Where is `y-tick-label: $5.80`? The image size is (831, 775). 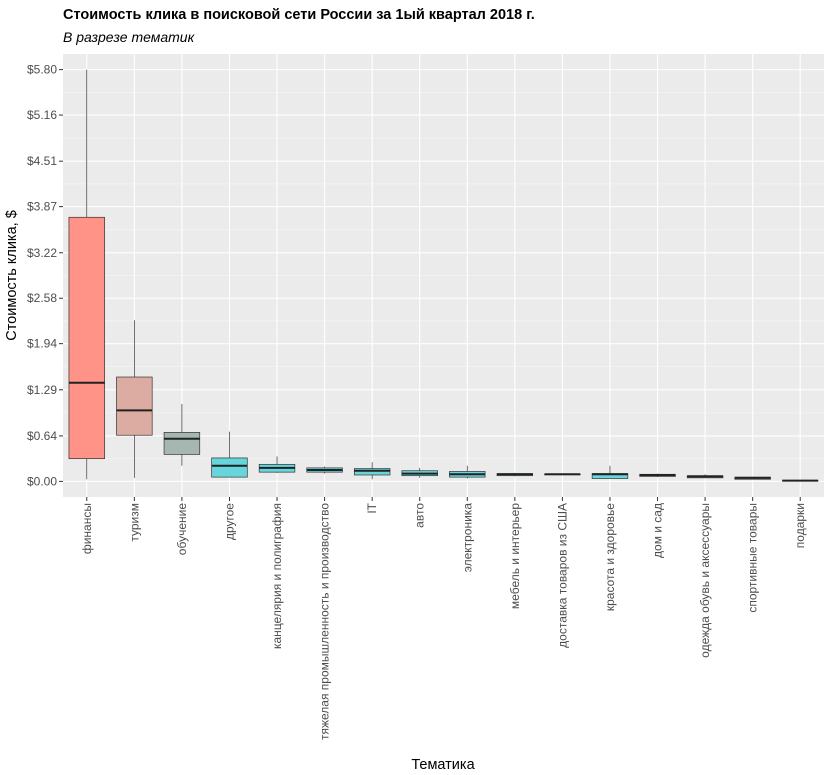 y-tick-label: $5.80 is located at coordinates (42, 70).